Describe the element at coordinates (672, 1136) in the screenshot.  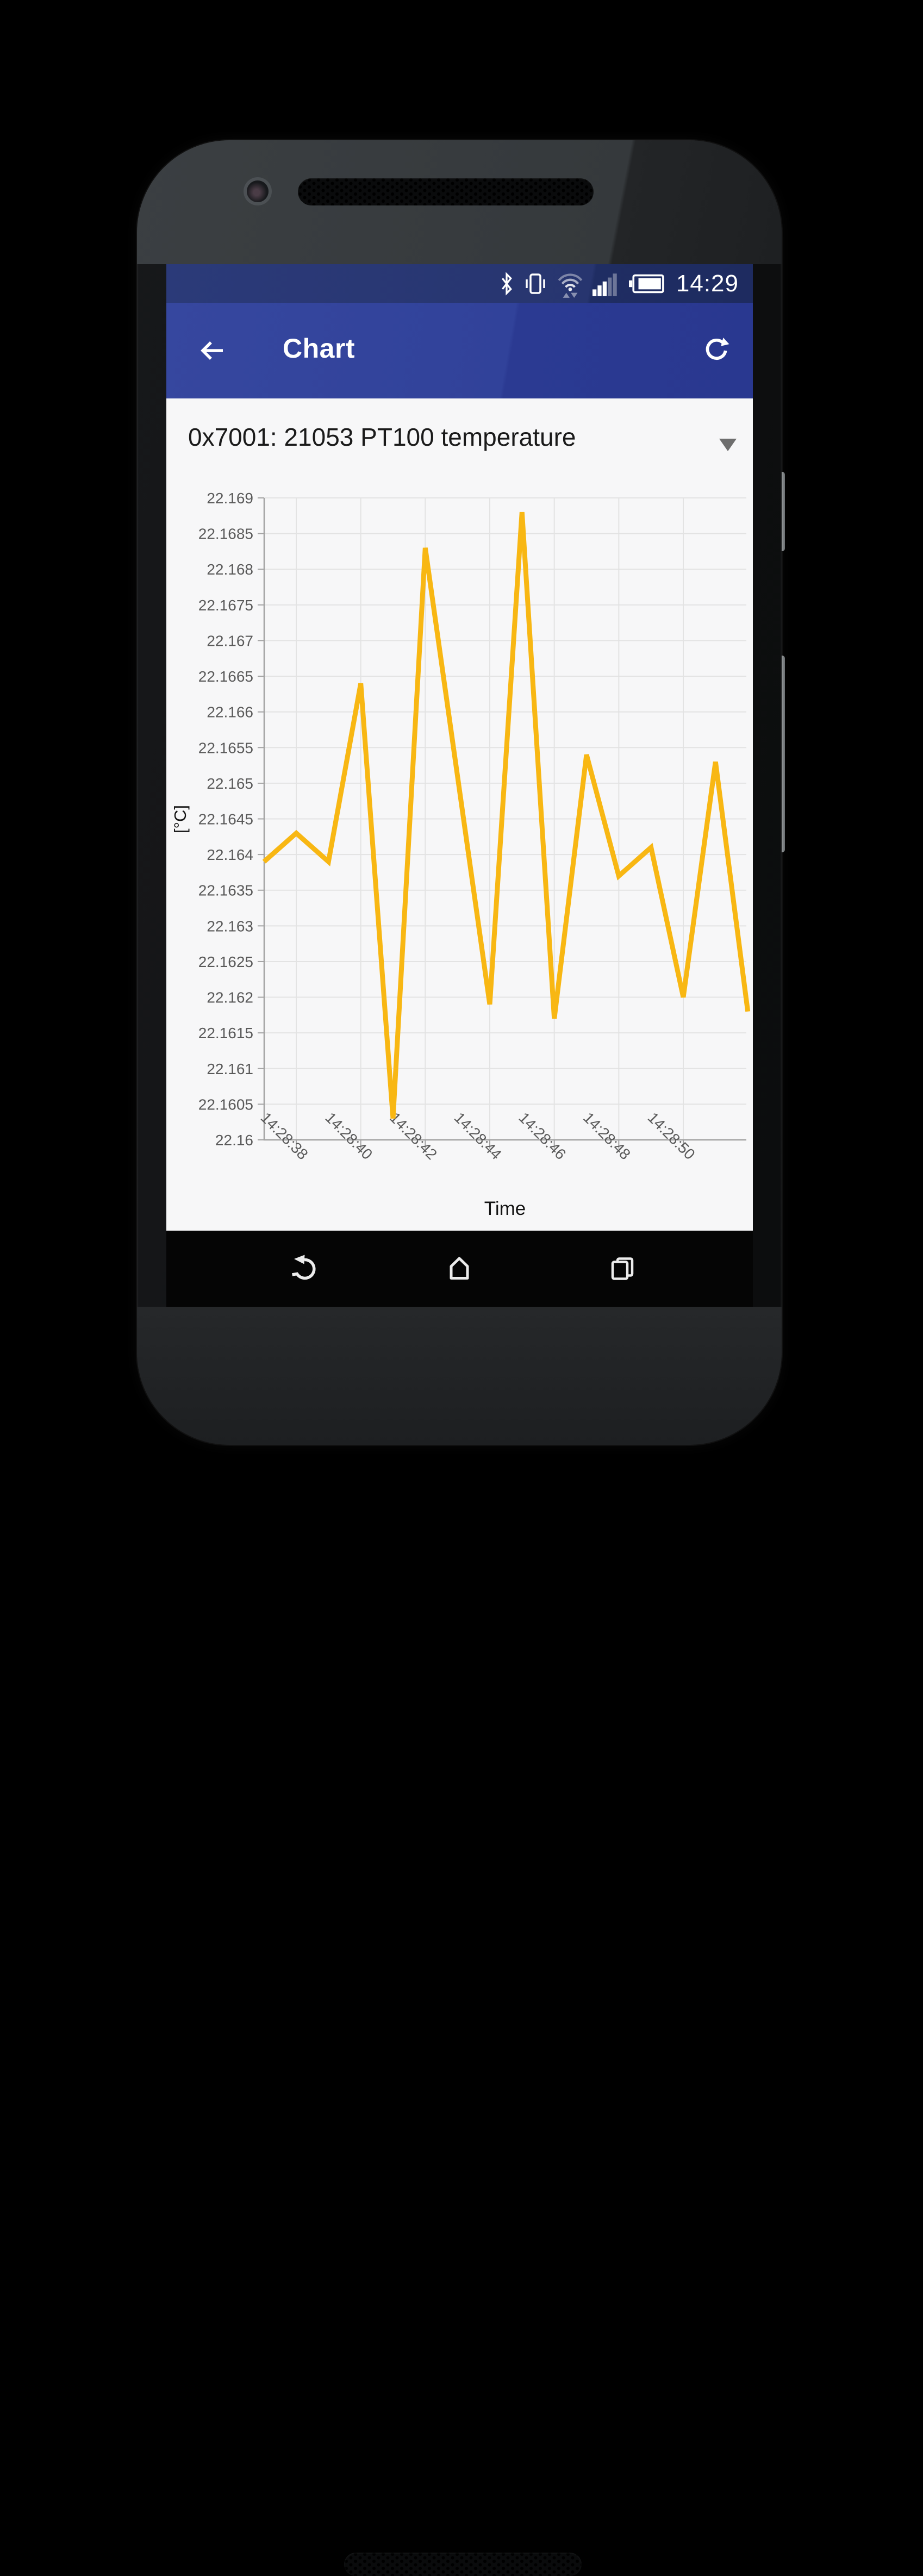
I see `svg-text: 14:28:50` at that location.